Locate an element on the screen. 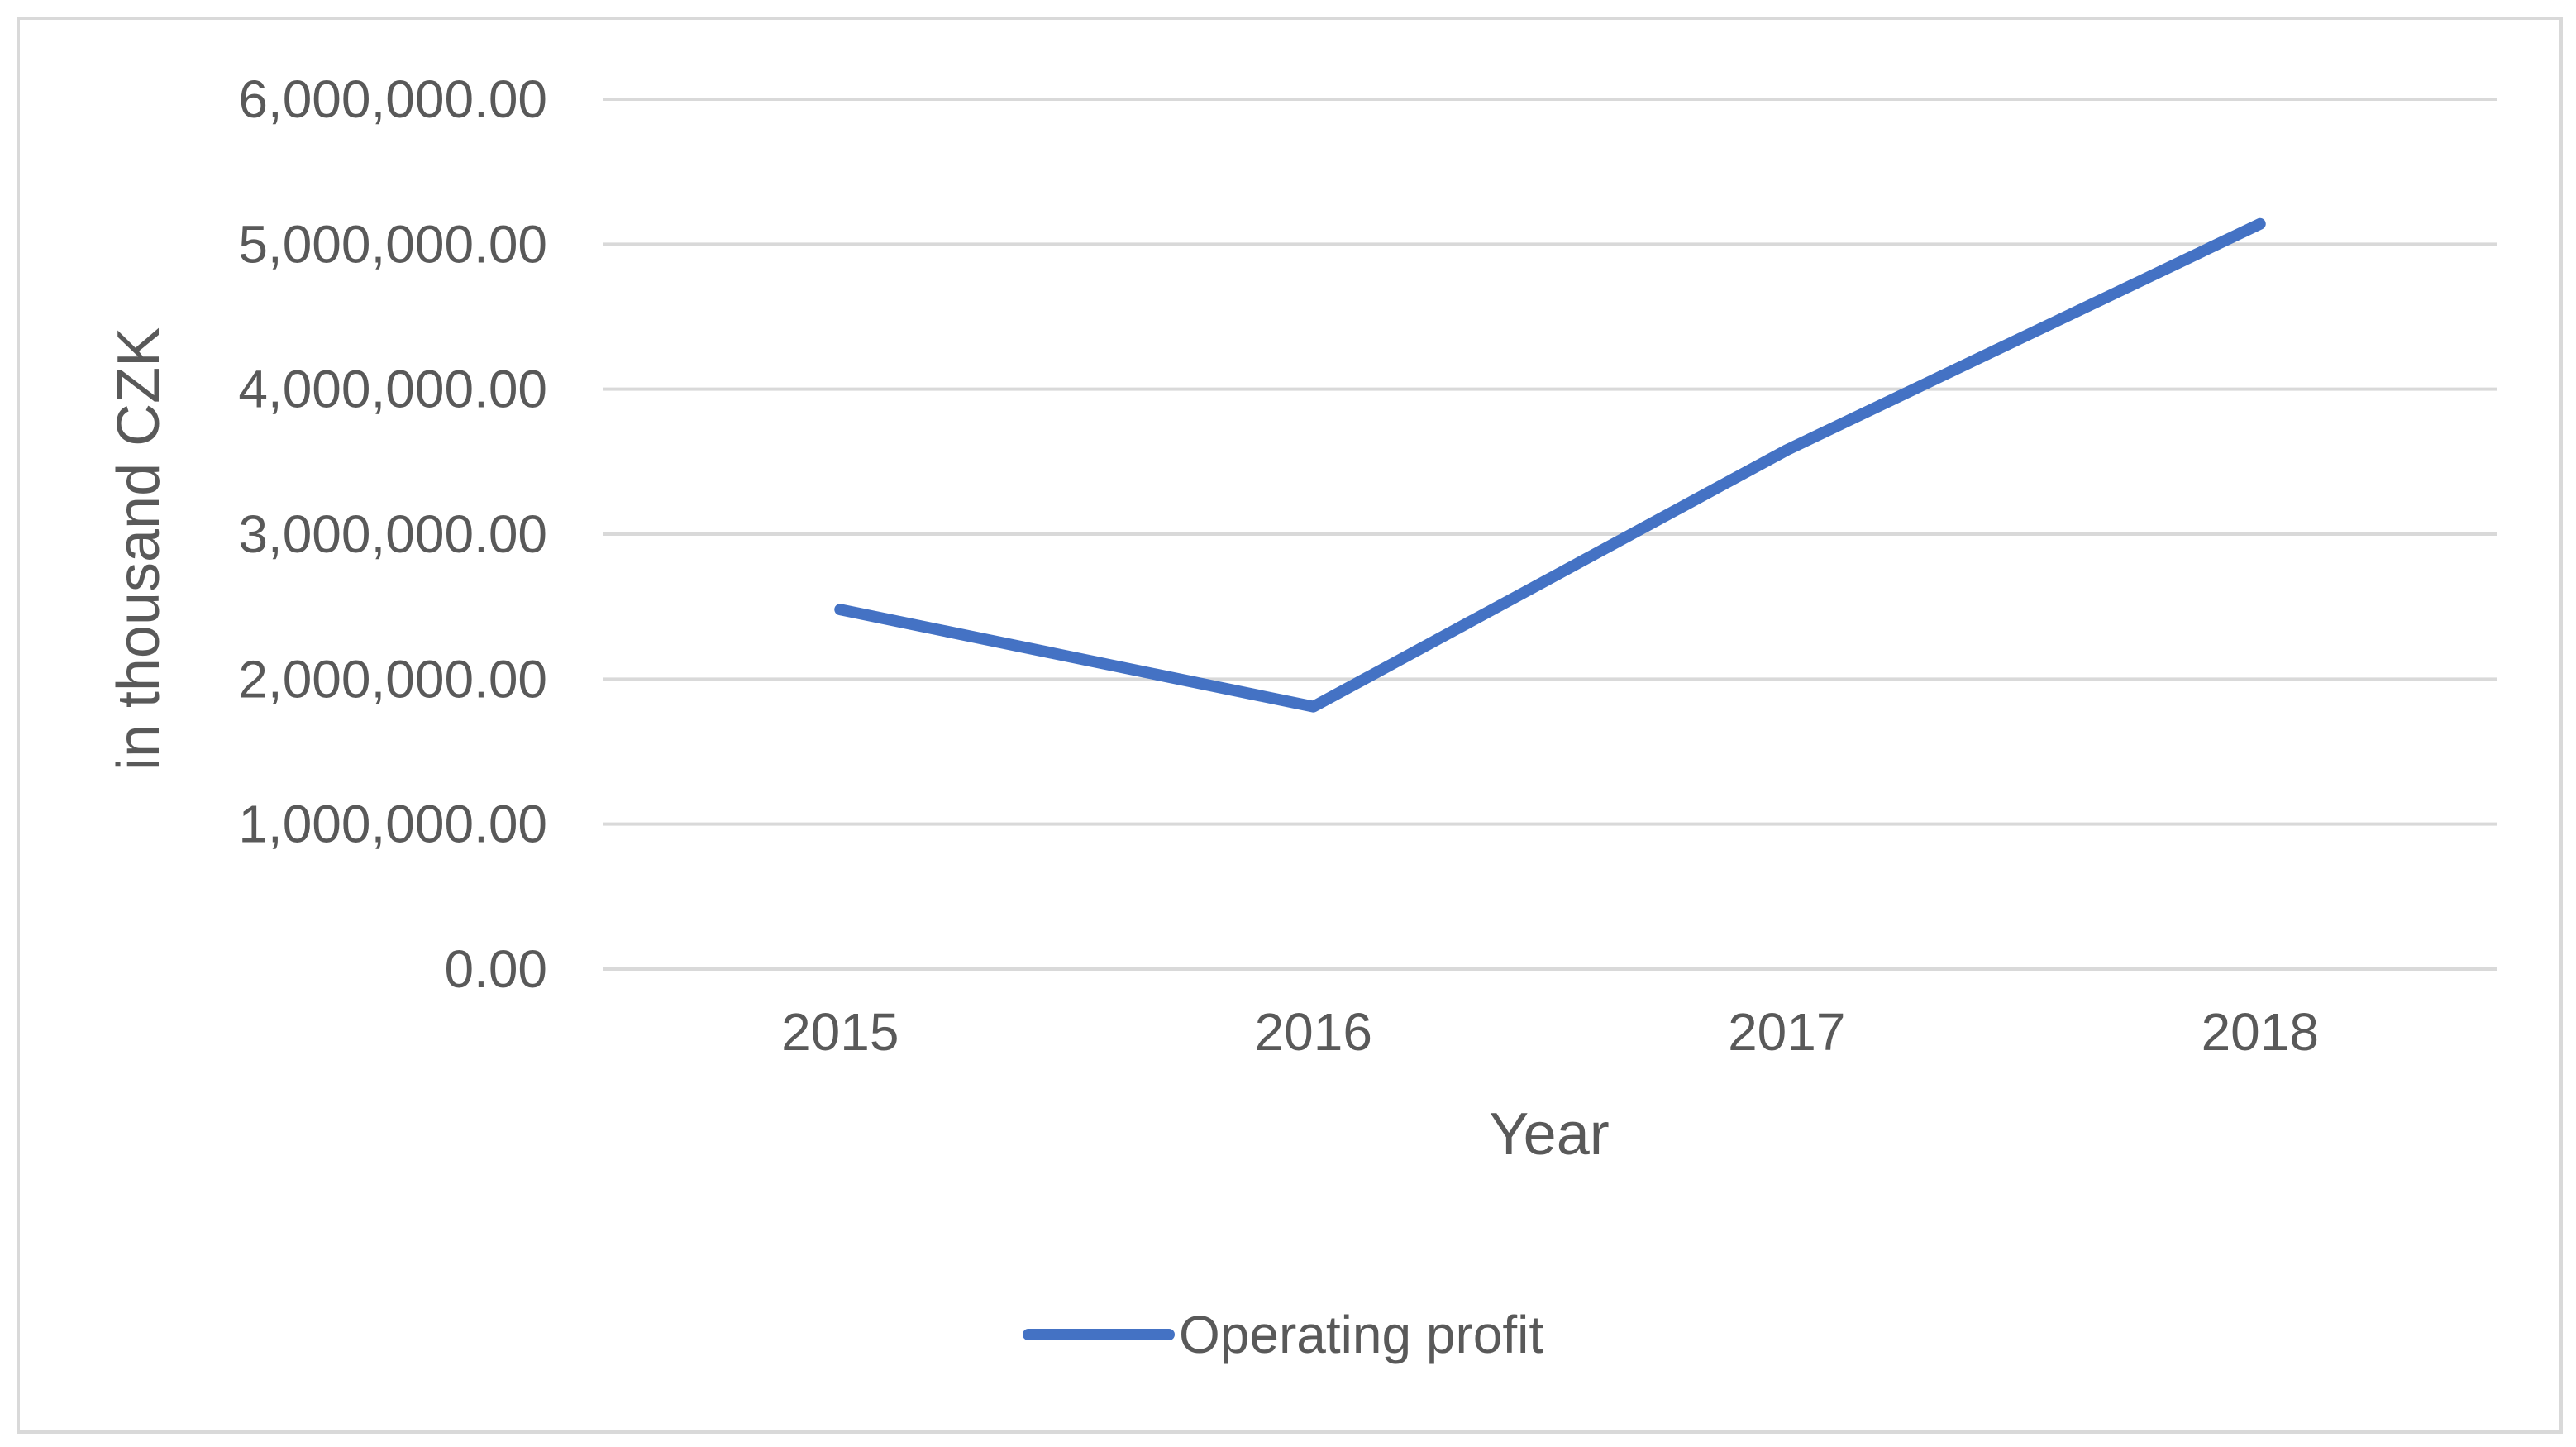 Image resolution: width=2576 pixels, height=1447 pixels. y-tick-label: 3,000,000.00 is located at coordinates (392, 534).